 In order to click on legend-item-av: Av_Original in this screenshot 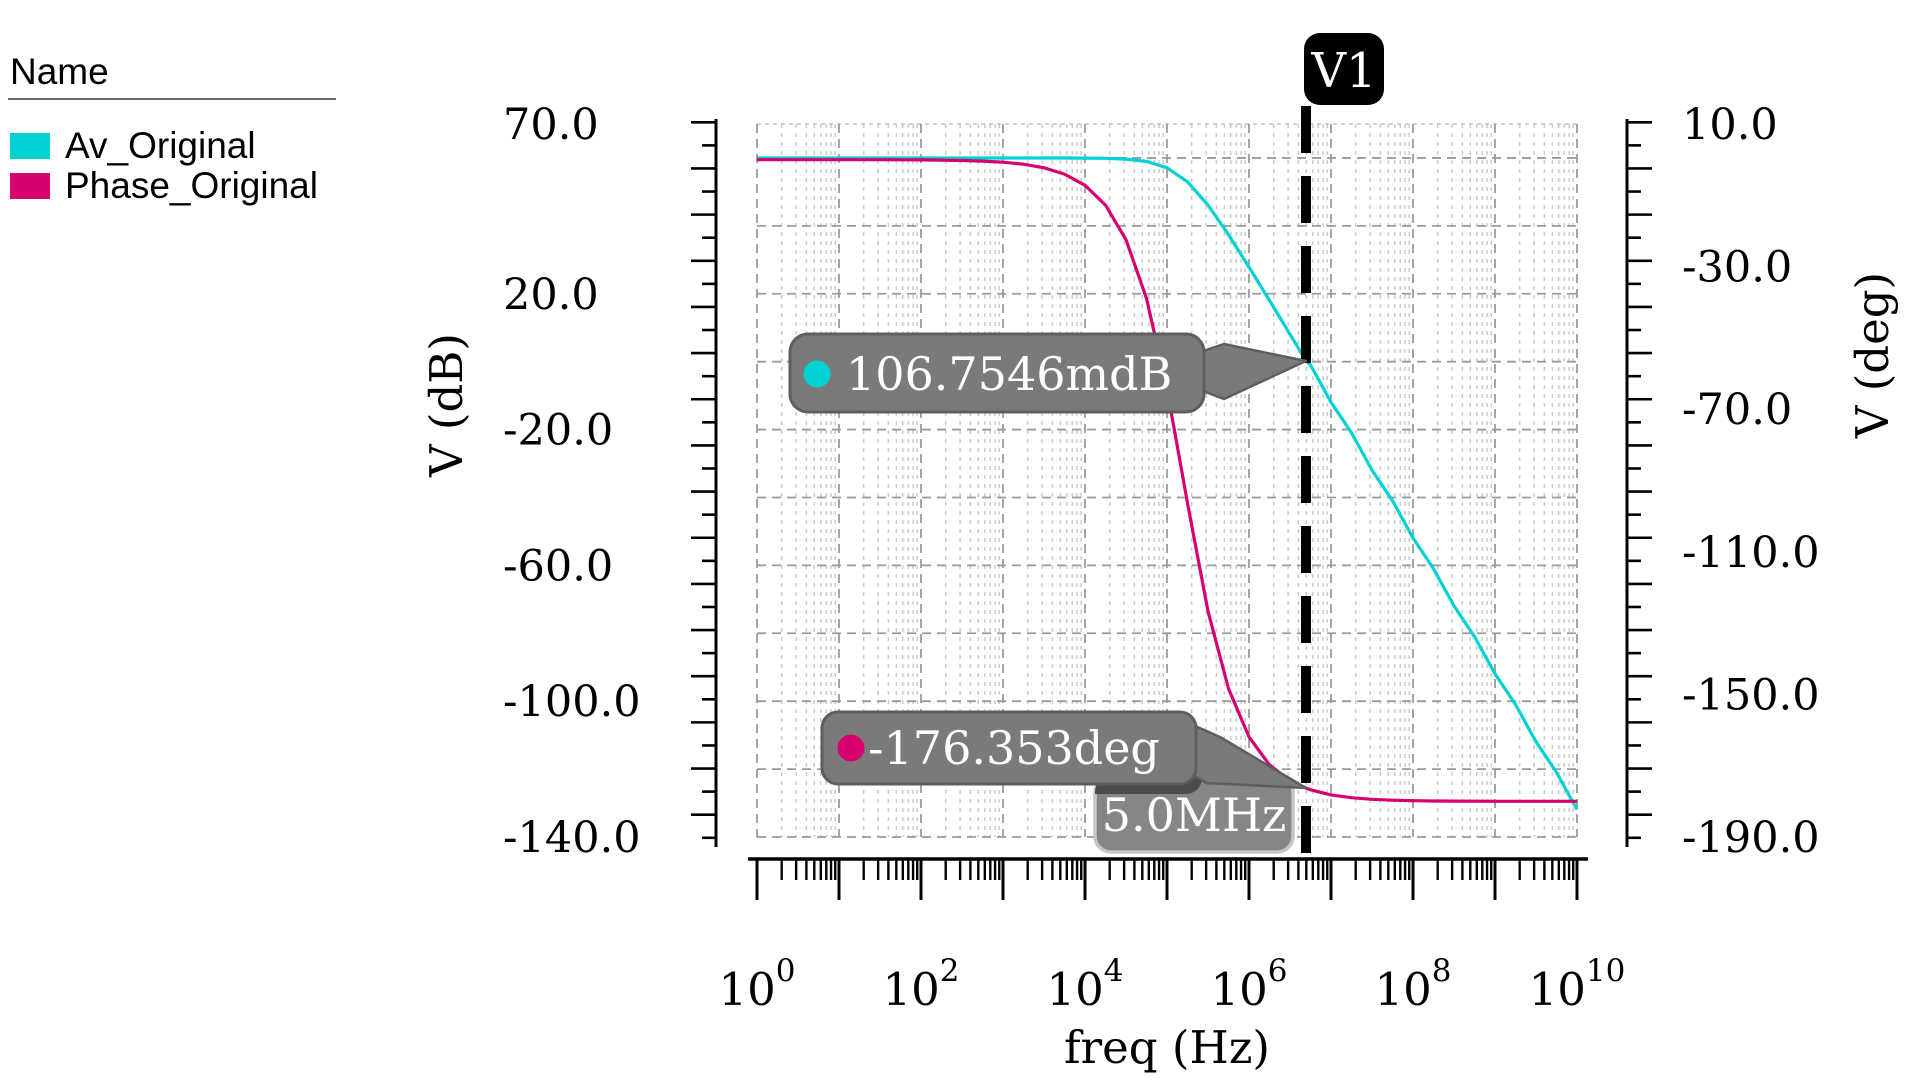, I will do `click(175, 145)`.